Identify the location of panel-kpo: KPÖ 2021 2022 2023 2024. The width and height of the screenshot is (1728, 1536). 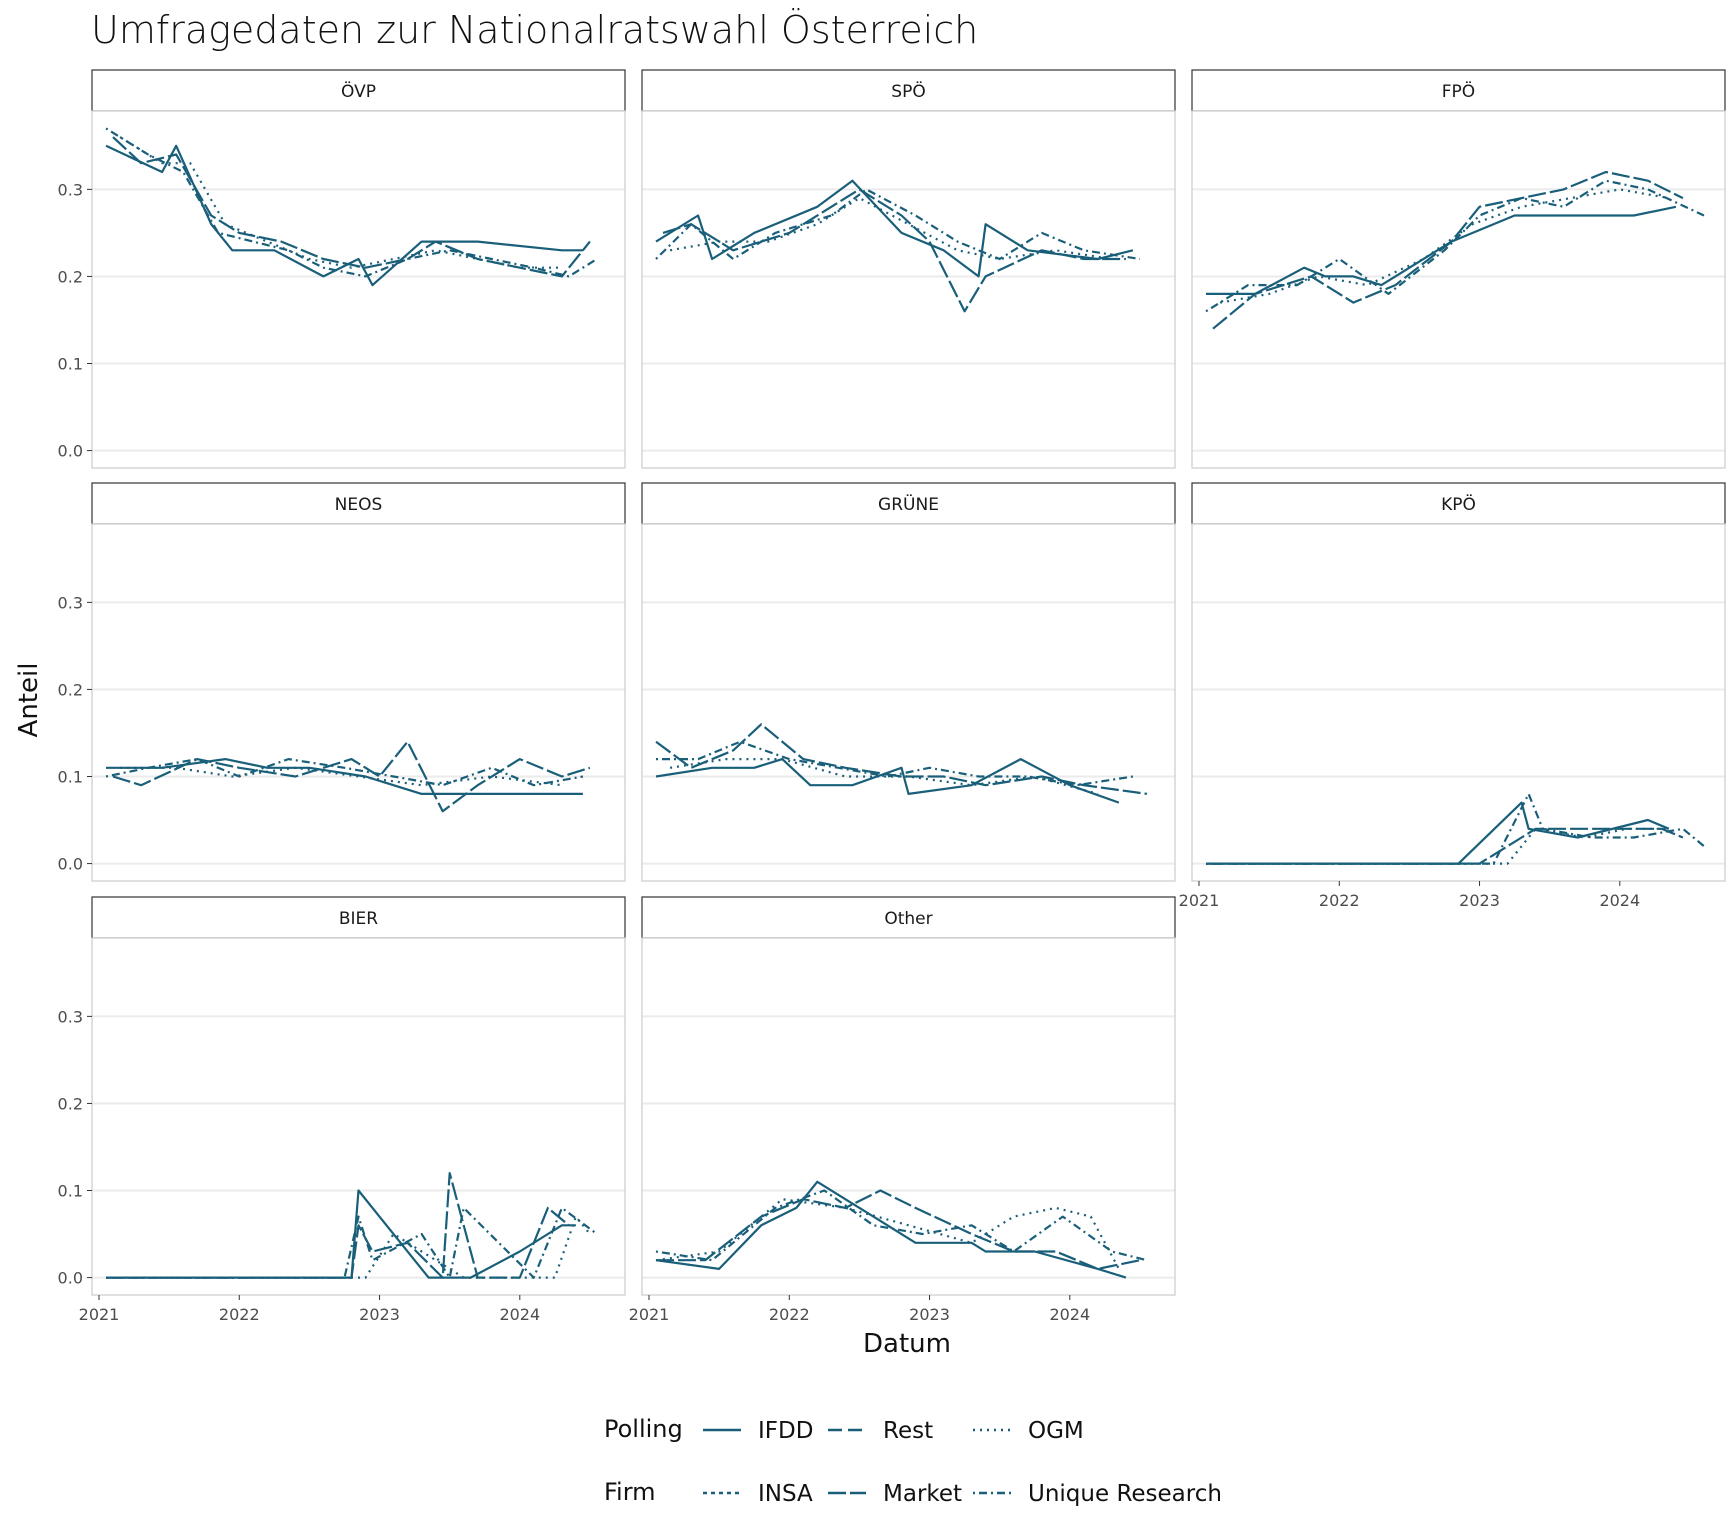
(1452, 696).